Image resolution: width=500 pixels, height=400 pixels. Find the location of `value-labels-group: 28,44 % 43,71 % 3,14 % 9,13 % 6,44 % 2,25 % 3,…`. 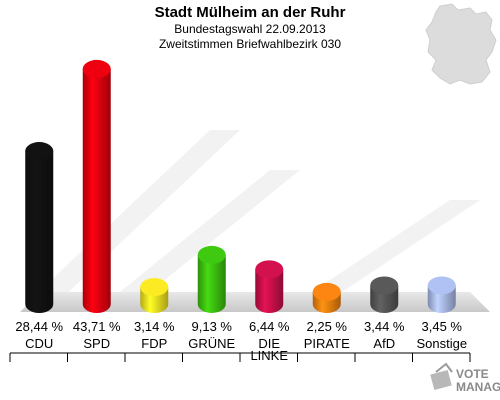

value-labels-group: 28,44 % 43,71 % 3,14 % 9,13 % 6,44 % 2,25 % 3,… is located at coordinates (238, 326).